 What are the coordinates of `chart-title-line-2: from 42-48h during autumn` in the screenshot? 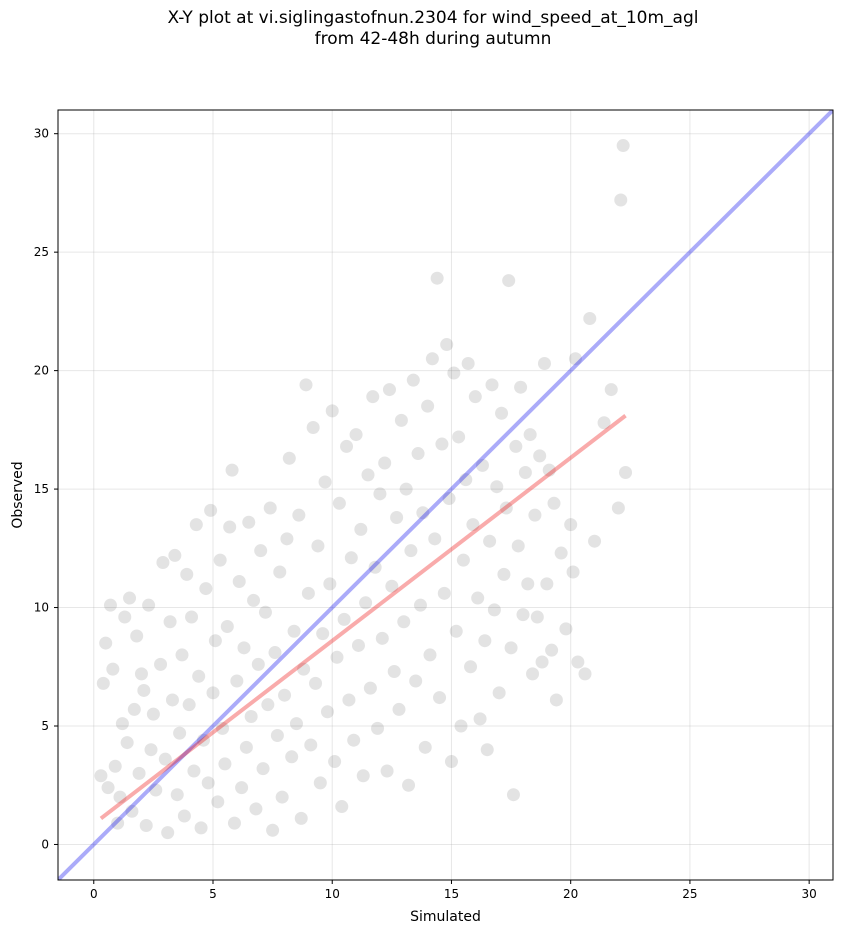 It's located at (433, 39).